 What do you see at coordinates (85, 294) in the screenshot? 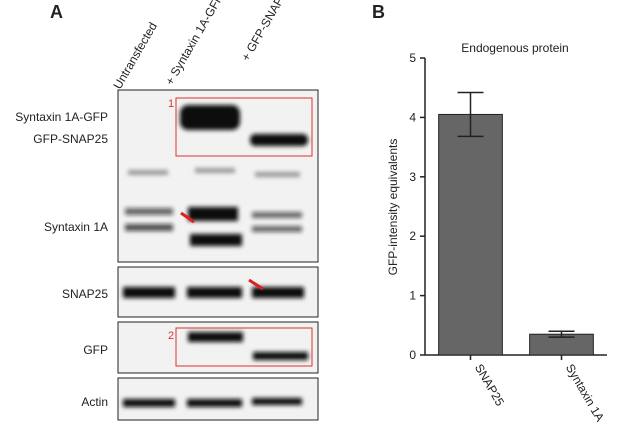
I see `row-label: SNAP25` at bounding box center [85, 294].